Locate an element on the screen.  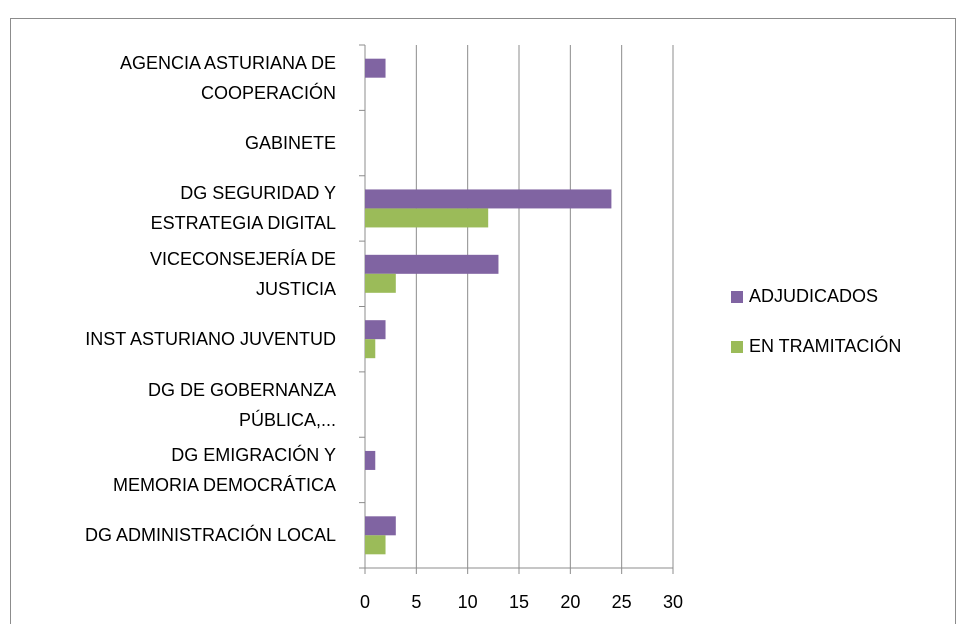
x-tick-label: 10 is located at coordinates (468, 602).